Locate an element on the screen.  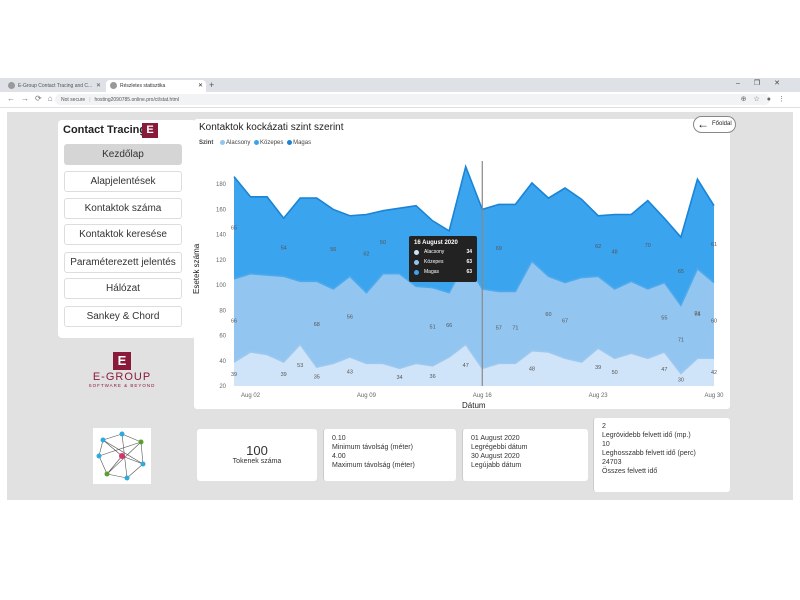
tooltip-row: Közepes 63 is located at coordinates (443, 264).